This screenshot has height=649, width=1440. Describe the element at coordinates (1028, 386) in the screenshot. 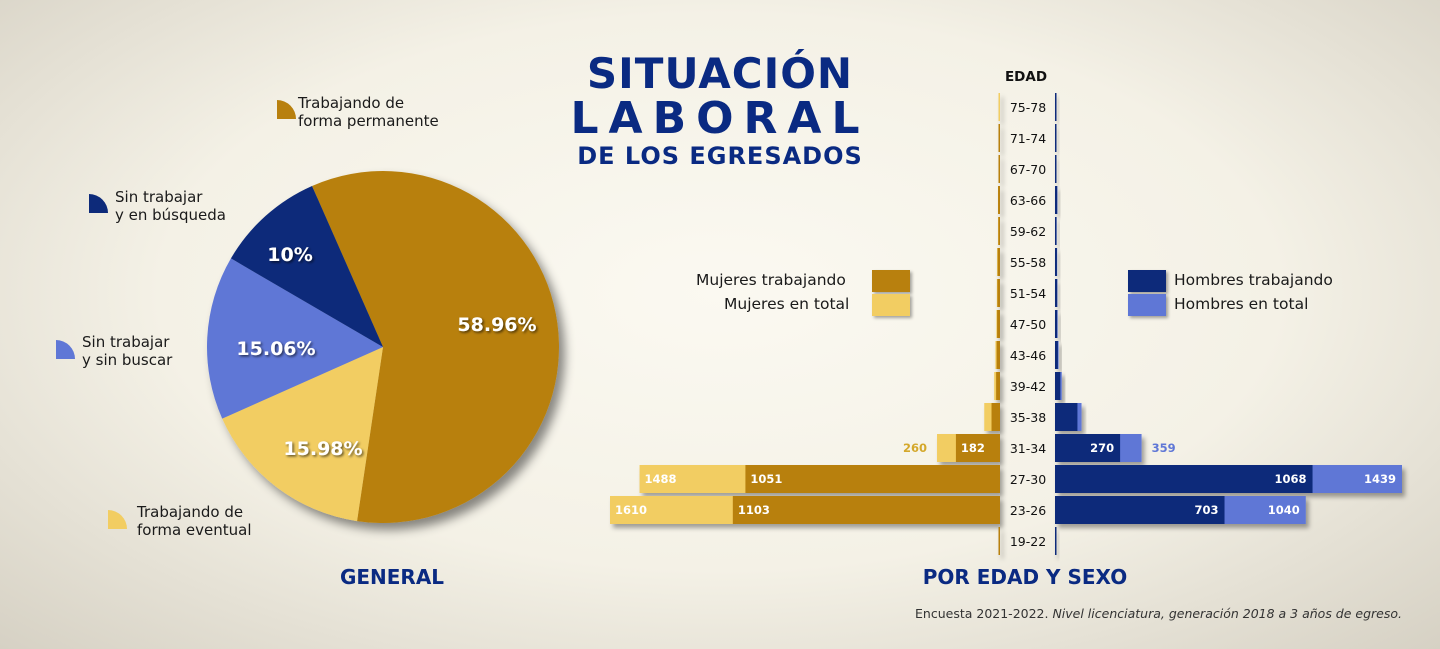

I see `age-category-label: 39-42` at that location.